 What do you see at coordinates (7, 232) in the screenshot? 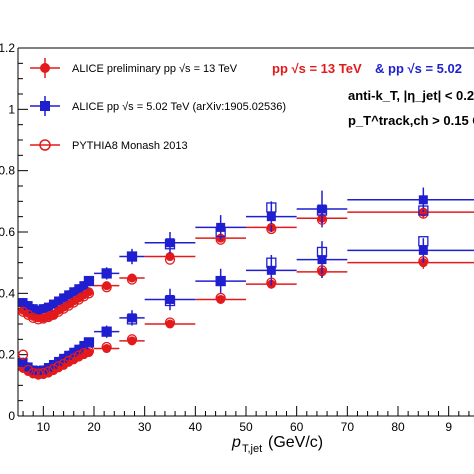
I see `y-tick-label: 0.6` at bounding box center [7, 232].